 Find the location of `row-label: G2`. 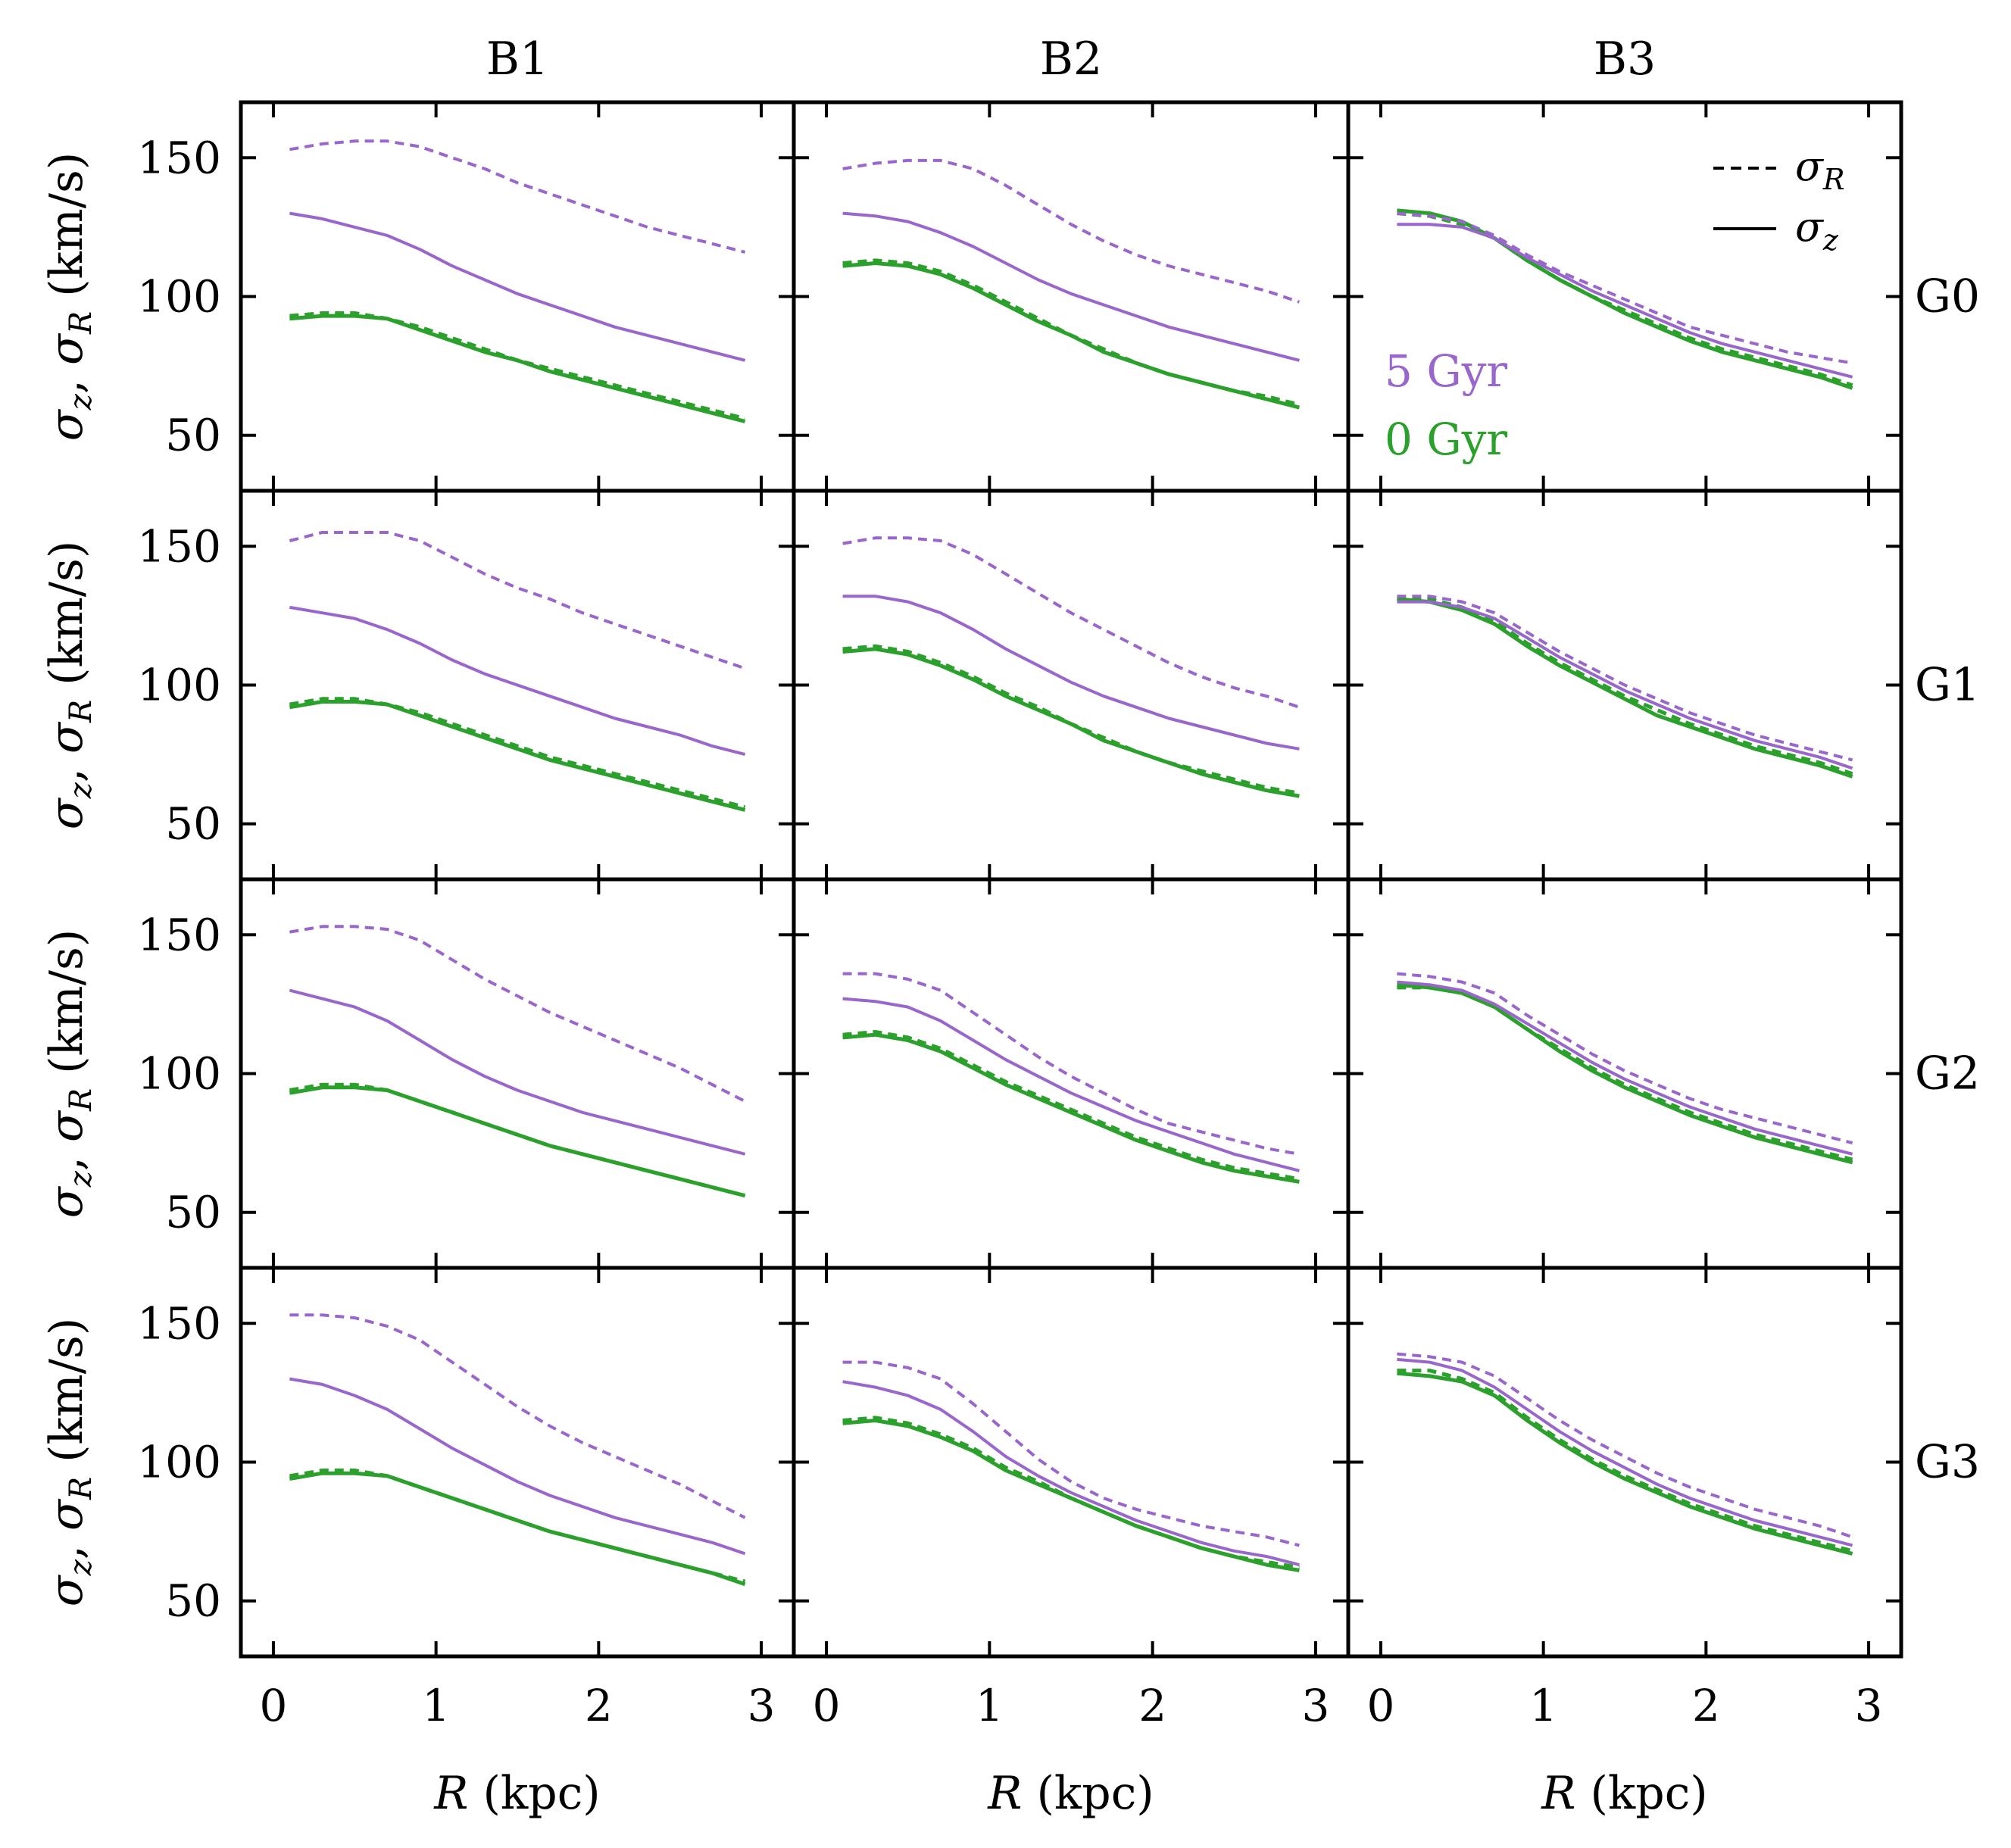

row-label: G2 is located at coordinates (1948, 1073).